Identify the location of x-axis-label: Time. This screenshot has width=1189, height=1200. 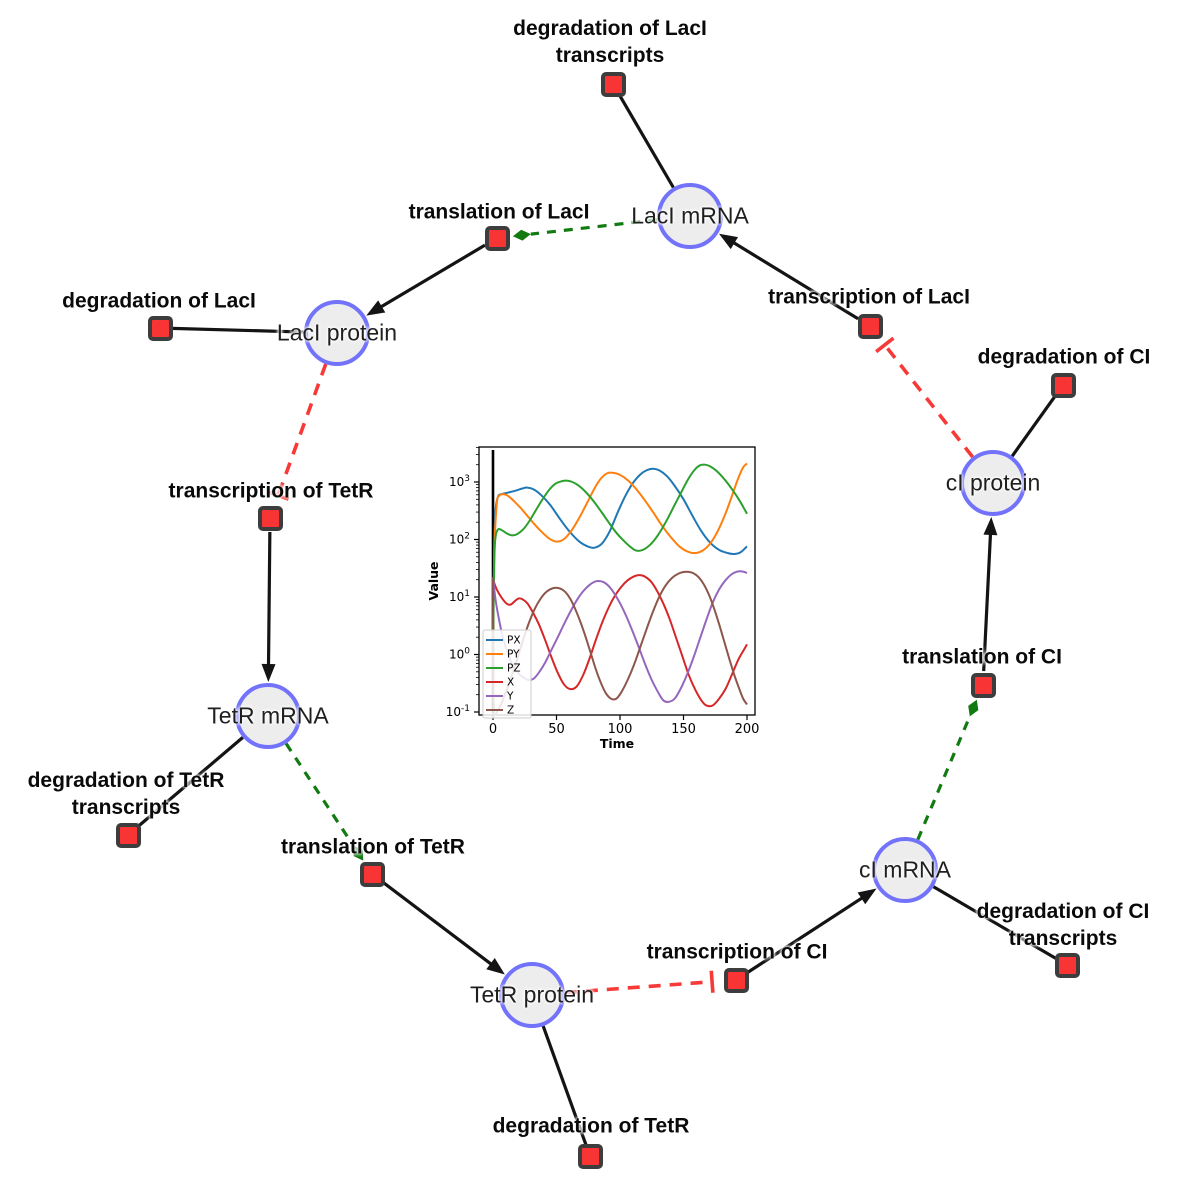
(617, 743).